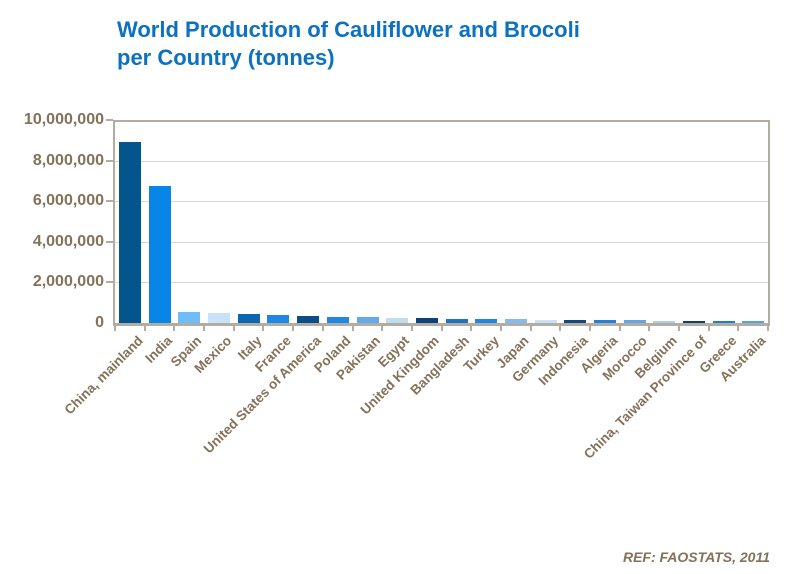  Describe the element at coordinates (68, 201) in the screenshot. I see `y-axis-label: 6,000,000` at that location.